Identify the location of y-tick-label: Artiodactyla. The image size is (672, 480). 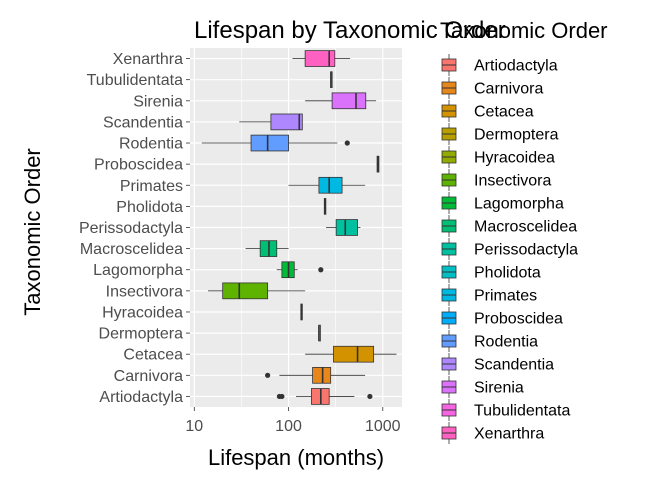
(141, 397).